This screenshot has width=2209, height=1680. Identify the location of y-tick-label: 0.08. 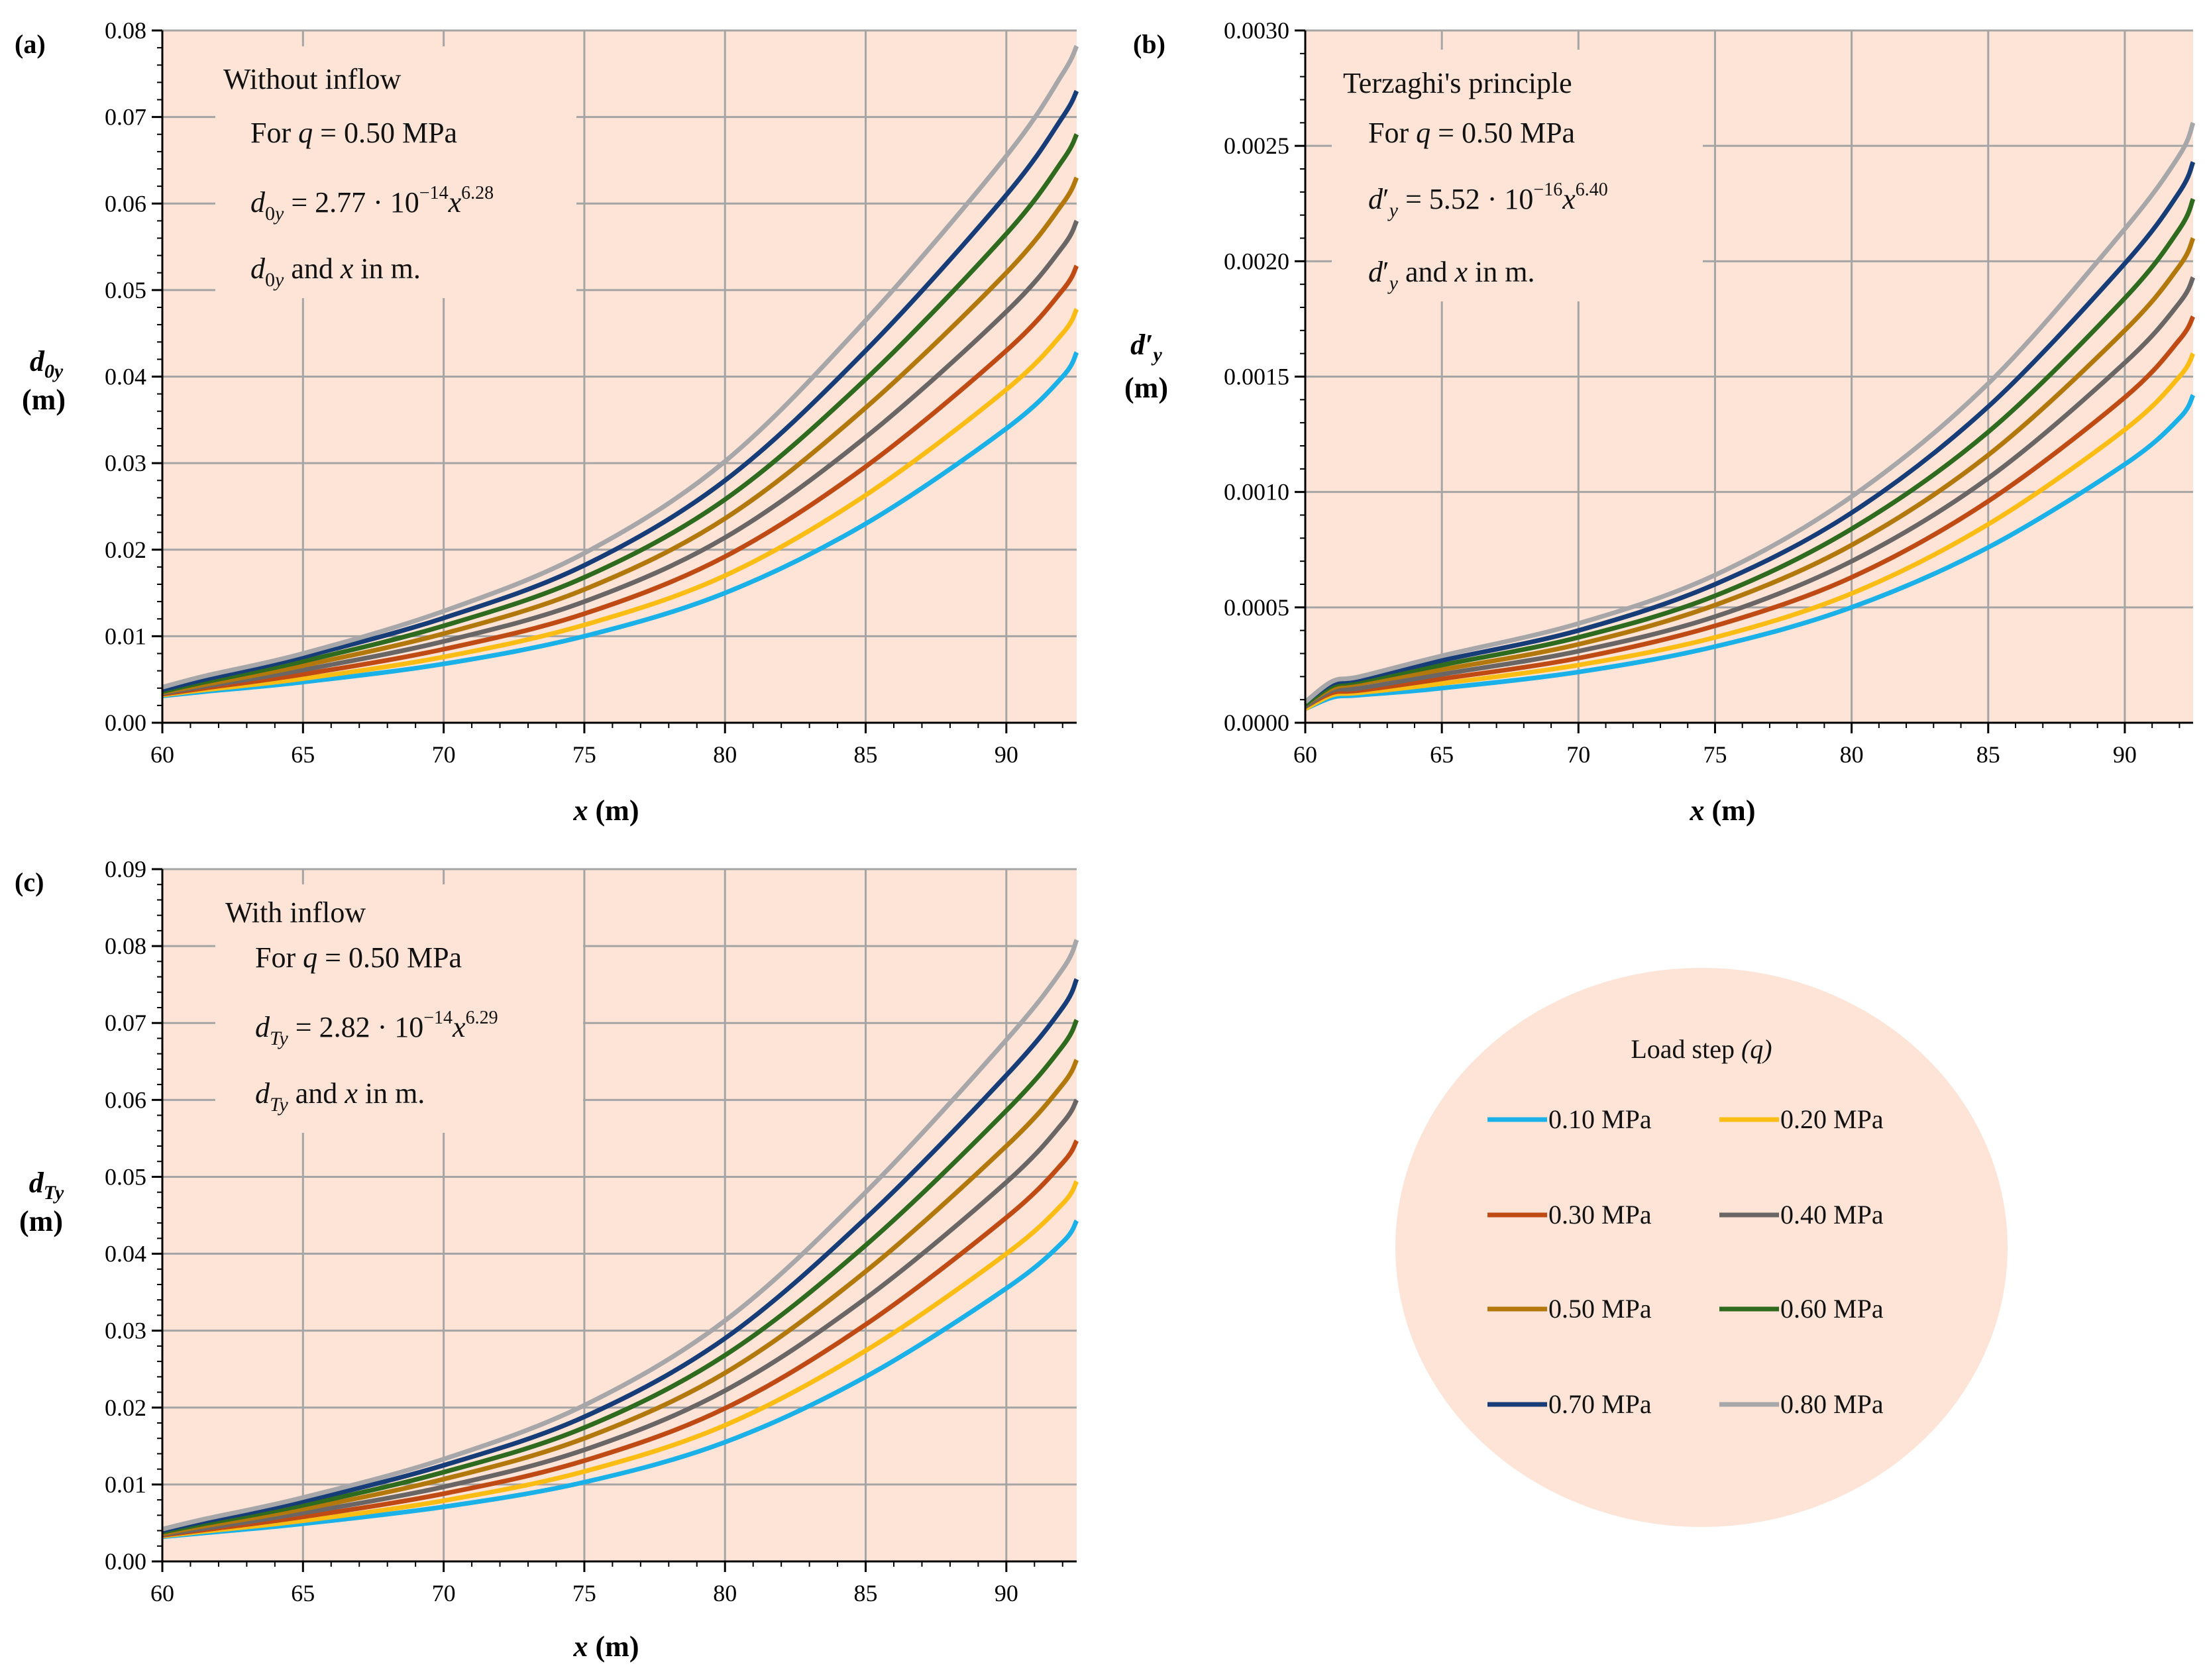
(125, 30).